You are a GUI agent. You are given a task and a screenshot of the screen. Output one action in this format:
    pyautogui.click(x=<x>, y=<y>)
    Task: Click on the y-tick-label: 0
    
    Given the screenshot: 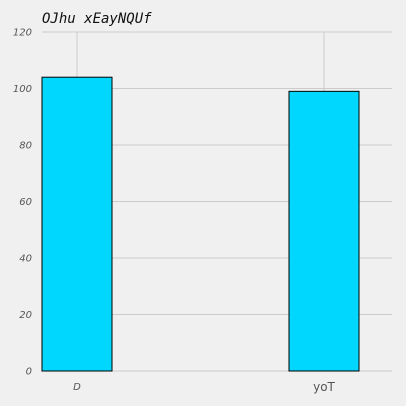 What is the action you would take?
    pyautogui.click(x=29, y=372)
    